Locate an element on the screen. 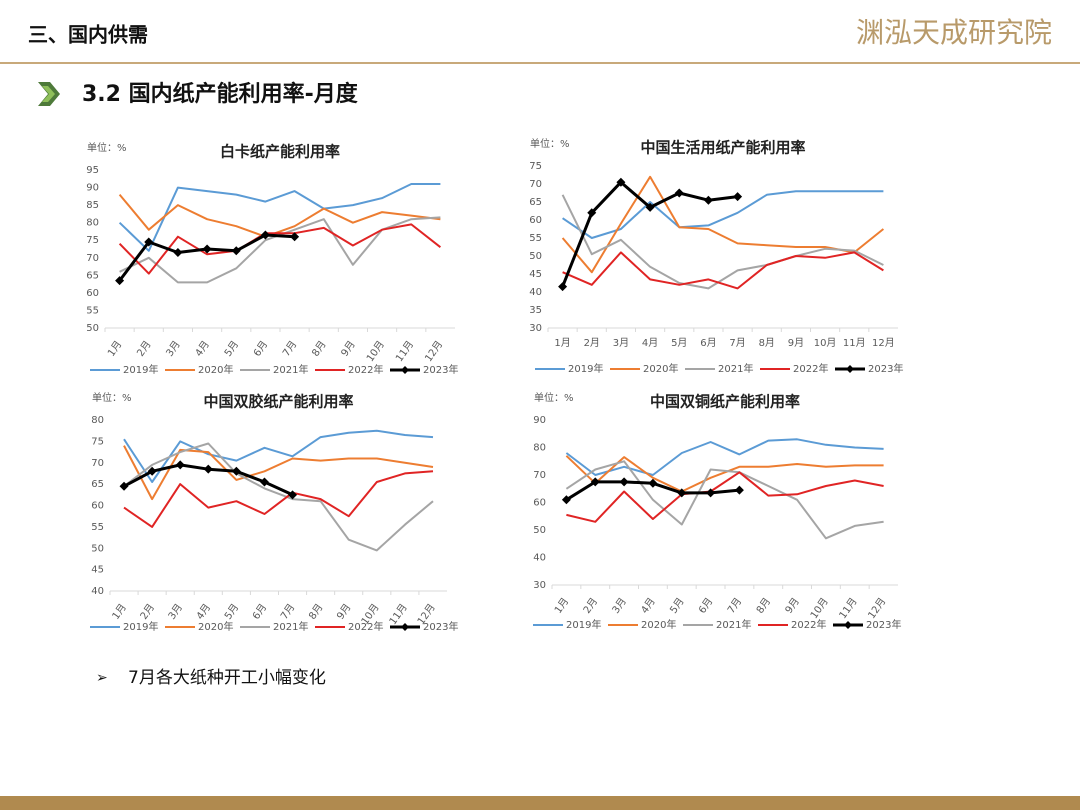  legend-label: 2021年 is located at coordinates (735, 368).